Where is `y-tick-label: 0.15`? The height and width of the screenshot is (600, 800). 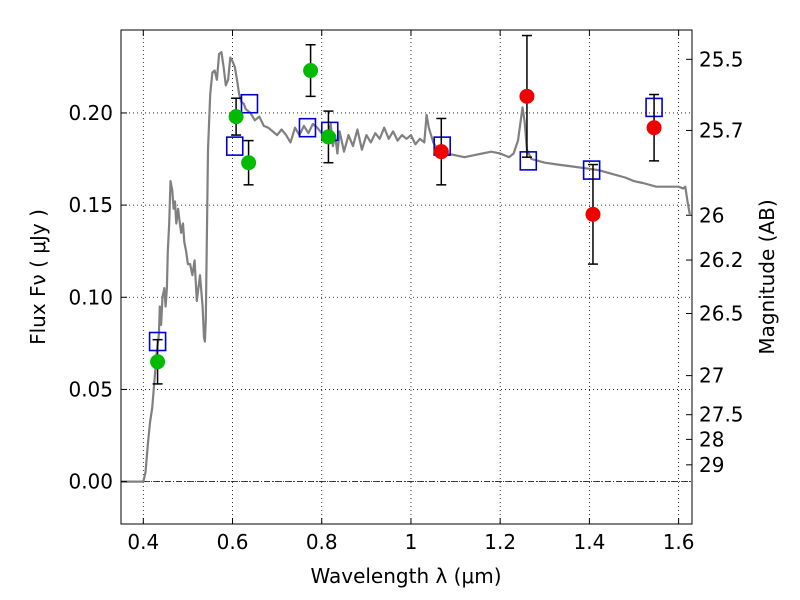
y-tick-label: 0.15 is located at coordinates (90, 205).